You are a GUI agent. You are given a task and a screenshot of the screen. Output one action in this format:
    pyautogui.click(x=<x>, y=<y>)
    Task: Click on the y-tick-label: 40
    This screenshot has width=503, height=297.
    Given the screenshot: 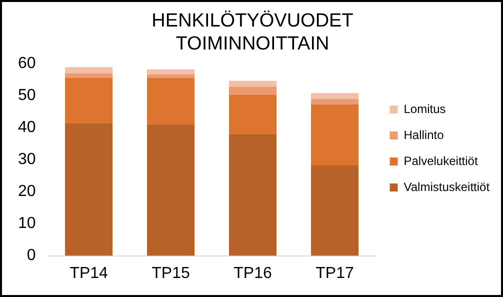 What is the action you would take?
    pyautogui.click(x=27, y=127)
    